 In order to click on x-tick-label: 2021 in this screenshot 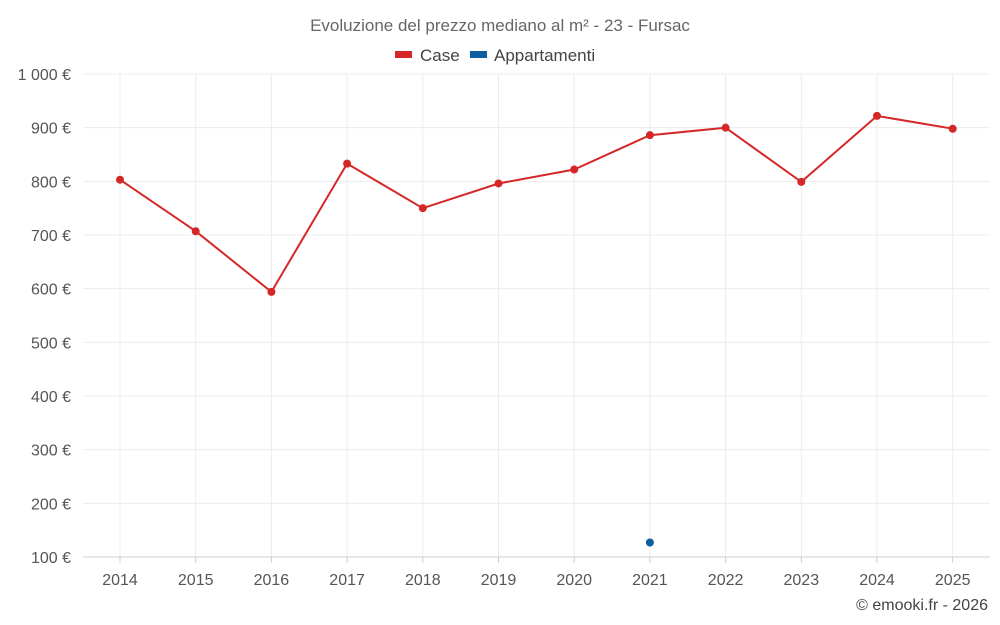, I will do `click(650, 580)`.